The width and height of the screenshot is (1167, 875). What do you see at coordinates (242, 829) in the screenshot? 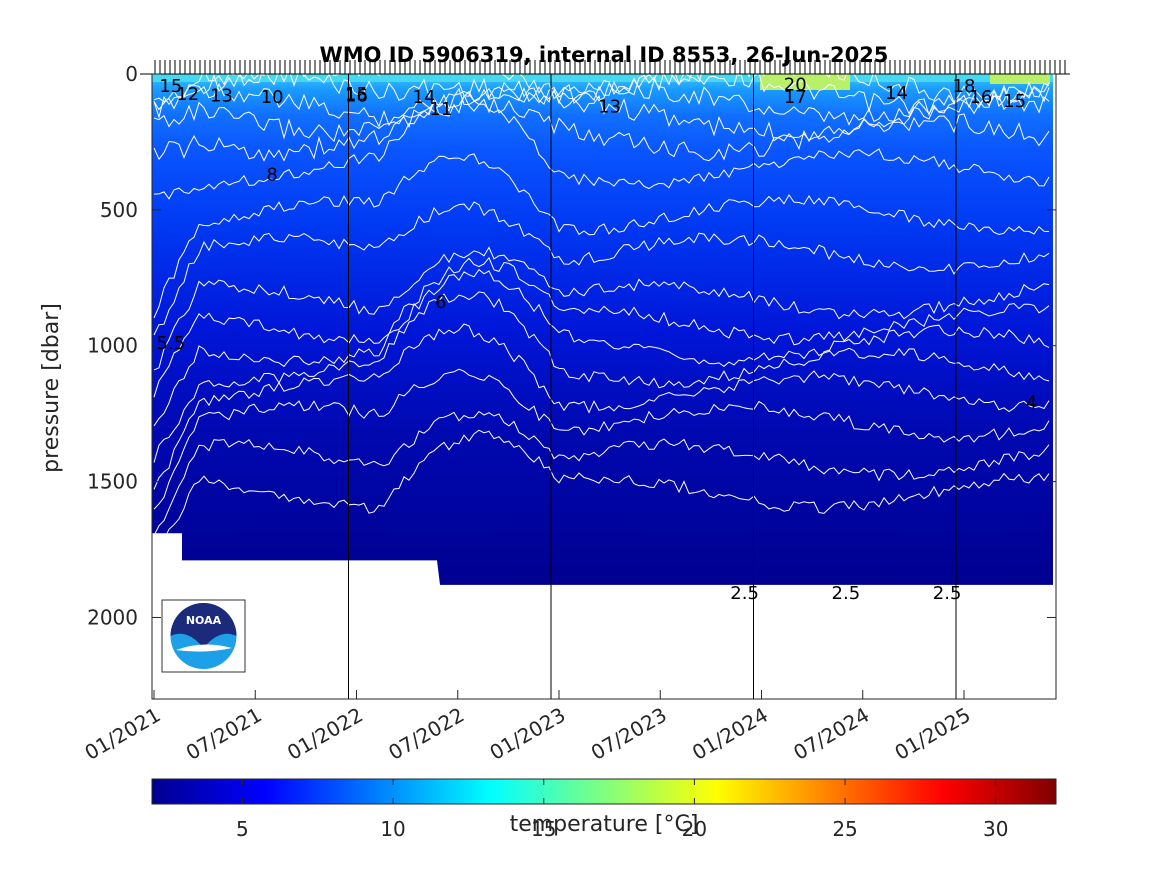
I see `colorbar-tick-label: 5` at bounding box center [242, 829].